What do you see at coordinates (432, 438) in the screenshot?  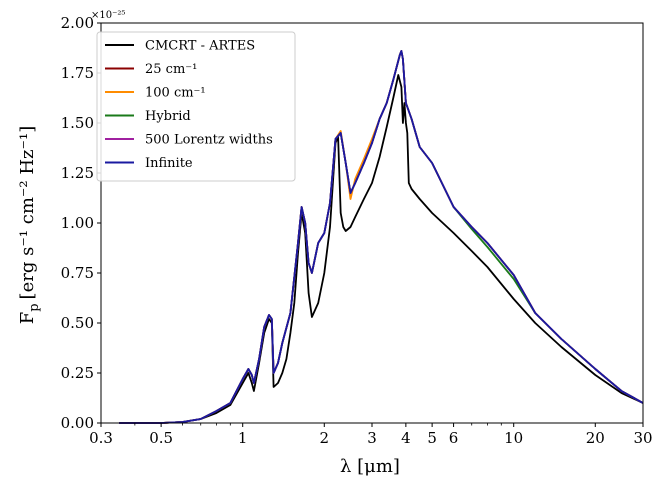 I see `x-tick-label: 5` at bounding box center [432, 438].